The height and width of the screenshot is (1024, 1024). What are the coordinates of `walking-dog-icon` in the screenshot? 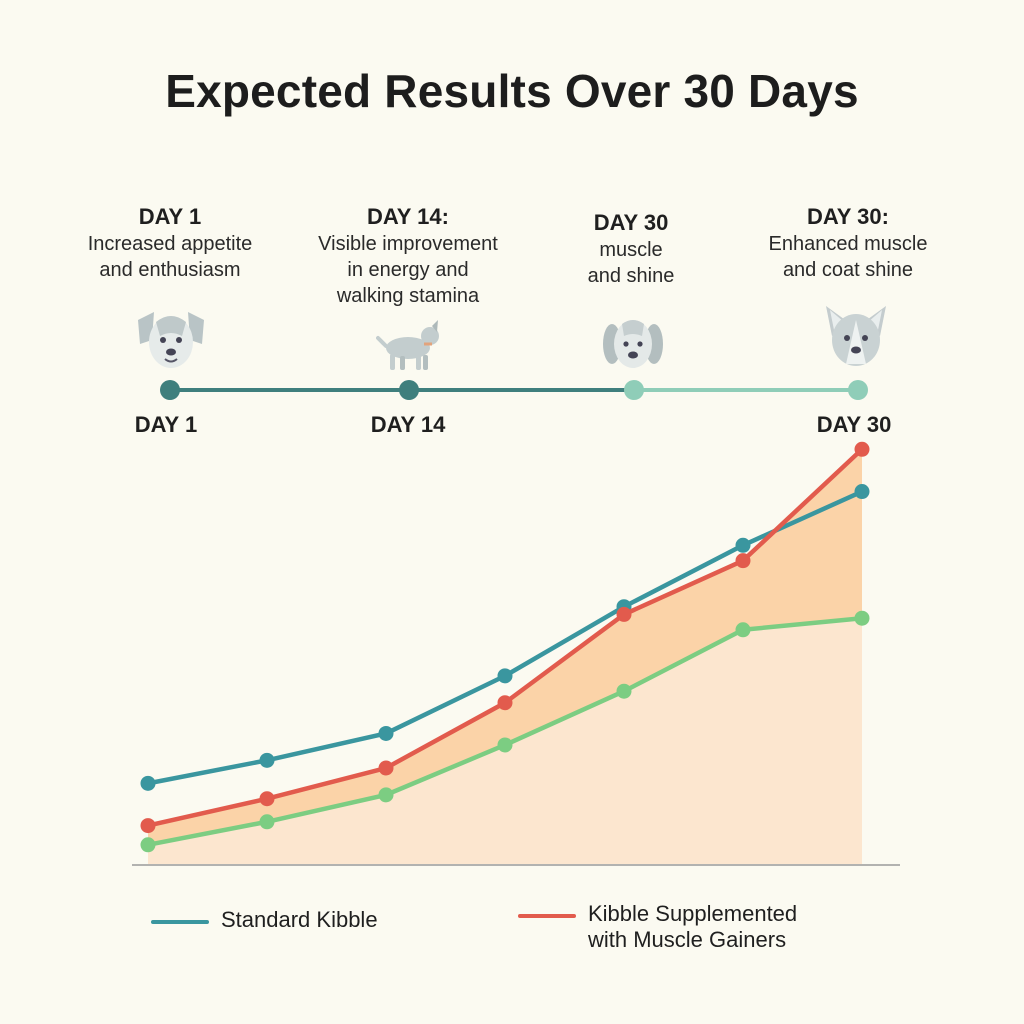 It's located at (407, 345).